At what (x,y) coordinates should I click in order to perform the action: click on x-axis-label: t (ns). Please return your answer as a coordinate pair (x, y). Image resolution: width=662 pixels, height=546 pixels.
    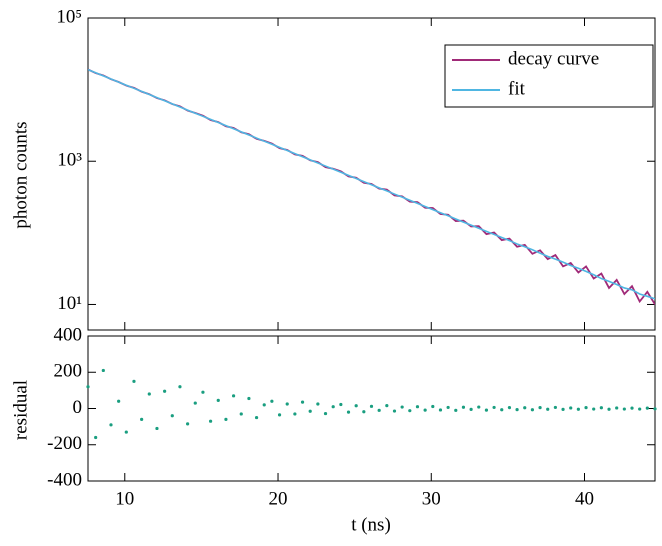
    Looking at the image, I should click on (371, 524).